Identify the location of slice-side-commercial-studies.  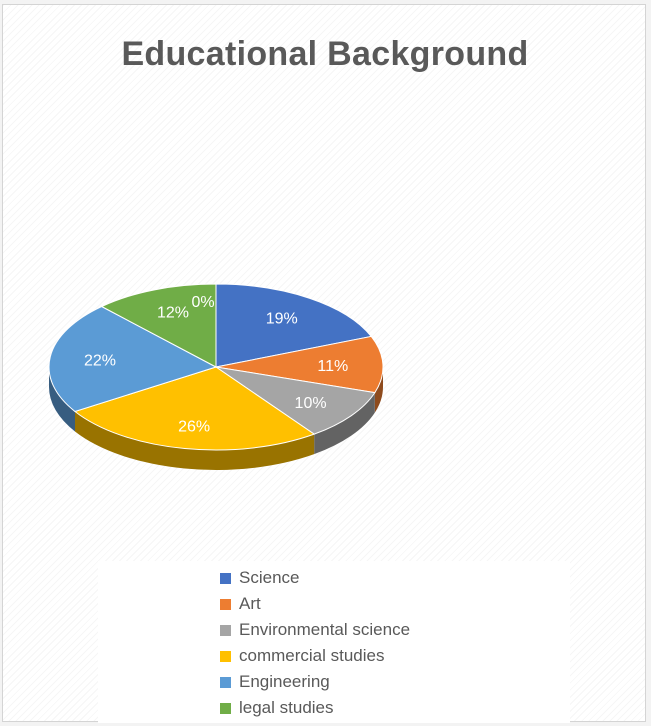
(194, 440).